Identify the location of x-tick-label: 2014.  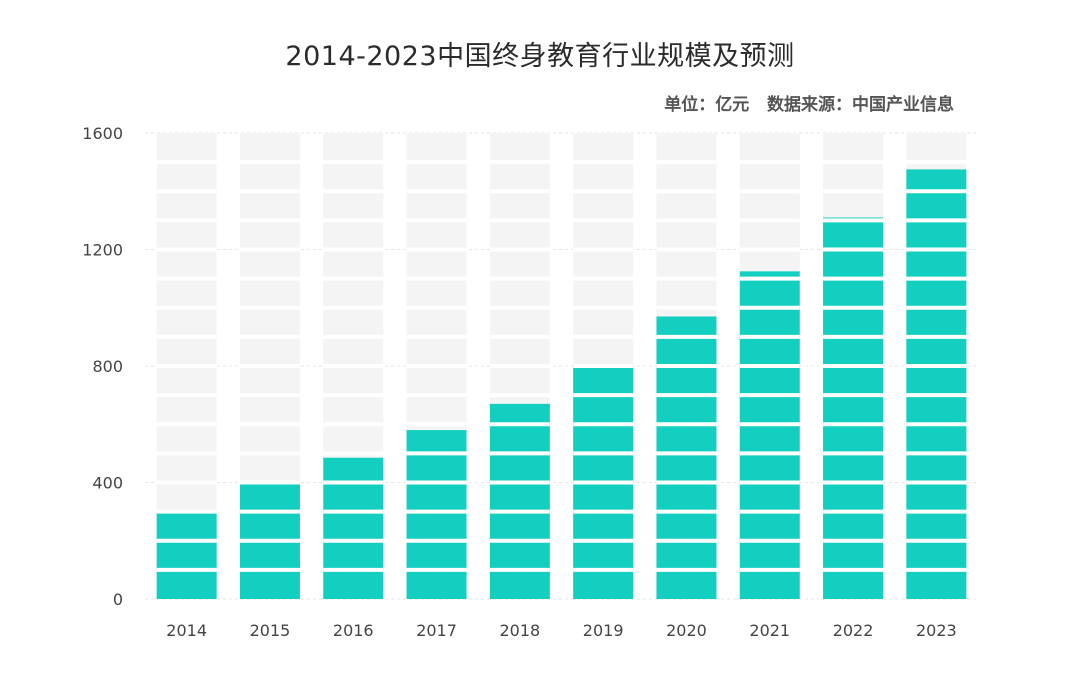
(186, 630).